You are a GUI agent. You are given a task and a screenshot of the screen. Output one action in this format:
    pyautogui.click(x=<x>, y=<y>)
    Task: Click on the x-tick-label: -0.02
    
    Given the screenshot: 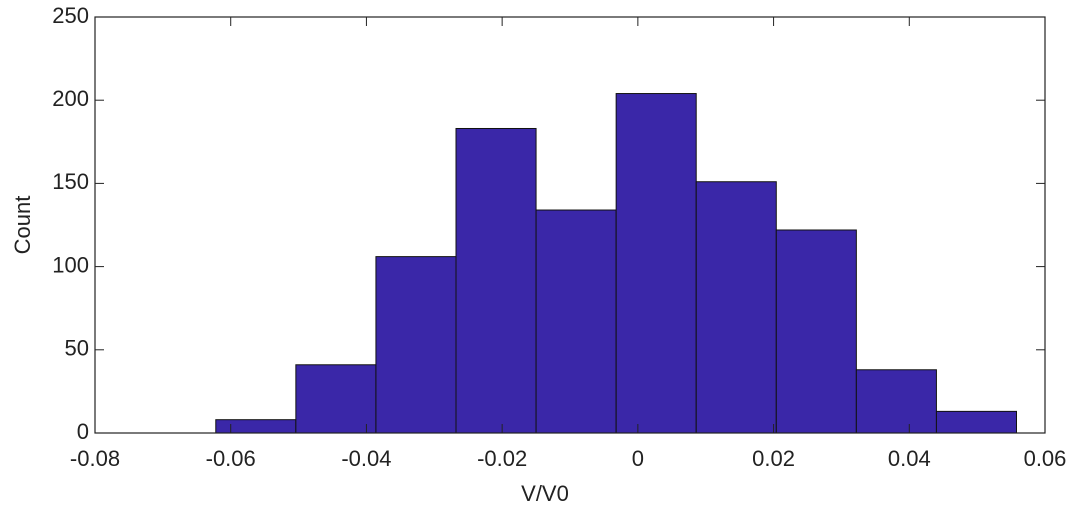 What is the action you would take?
    pyautogui.click(x=502, y=458)
    